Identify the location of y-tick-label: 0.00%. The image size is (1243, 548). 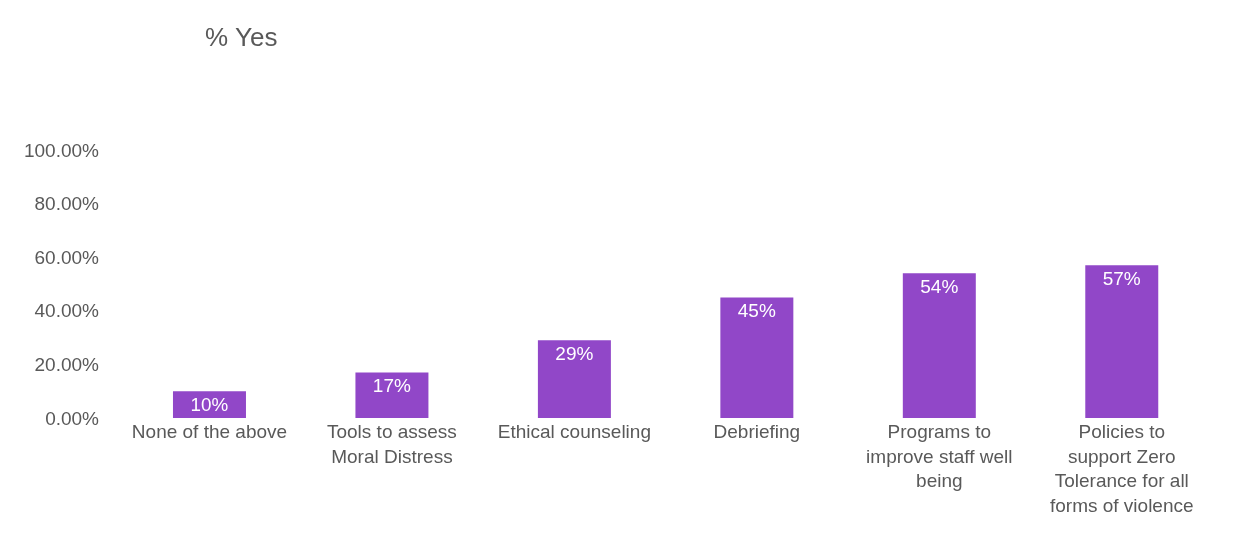
(72, 418).